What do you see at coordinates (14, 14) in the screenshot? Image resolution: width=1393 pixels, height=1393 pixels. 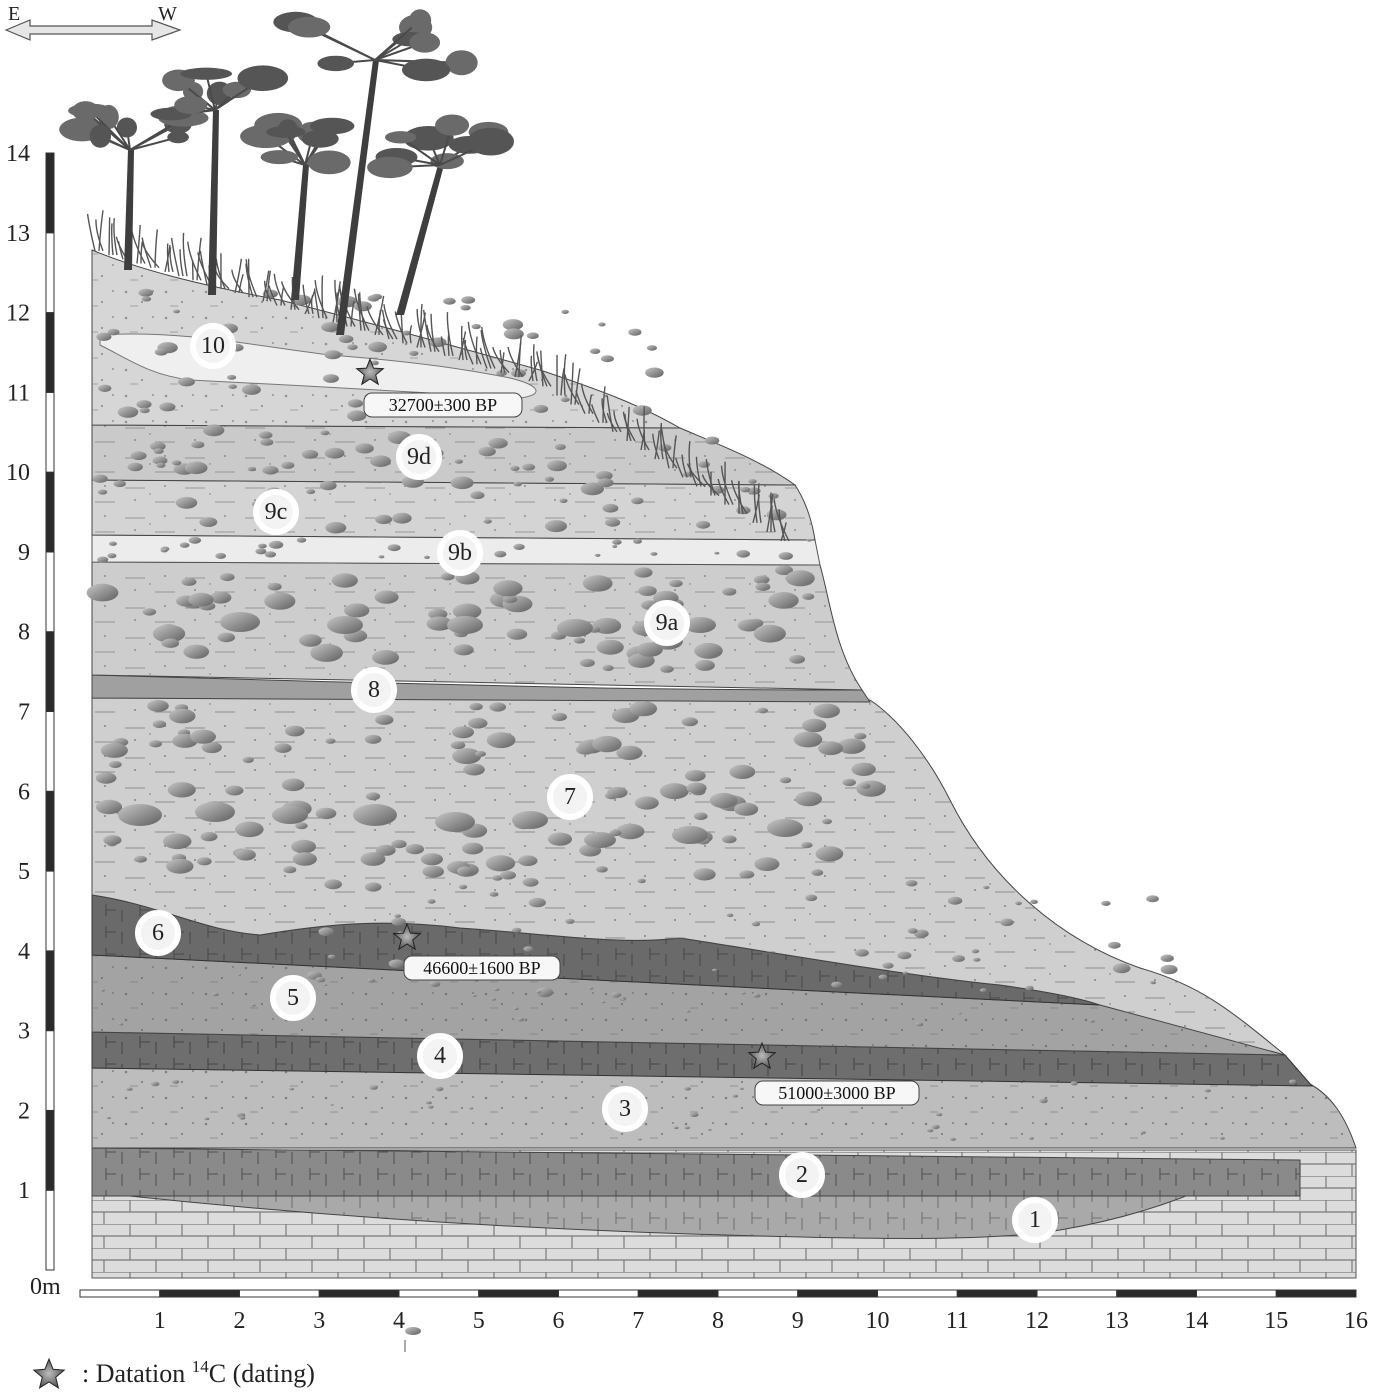 I see `label-east: E` at bounding box center [14, 14].